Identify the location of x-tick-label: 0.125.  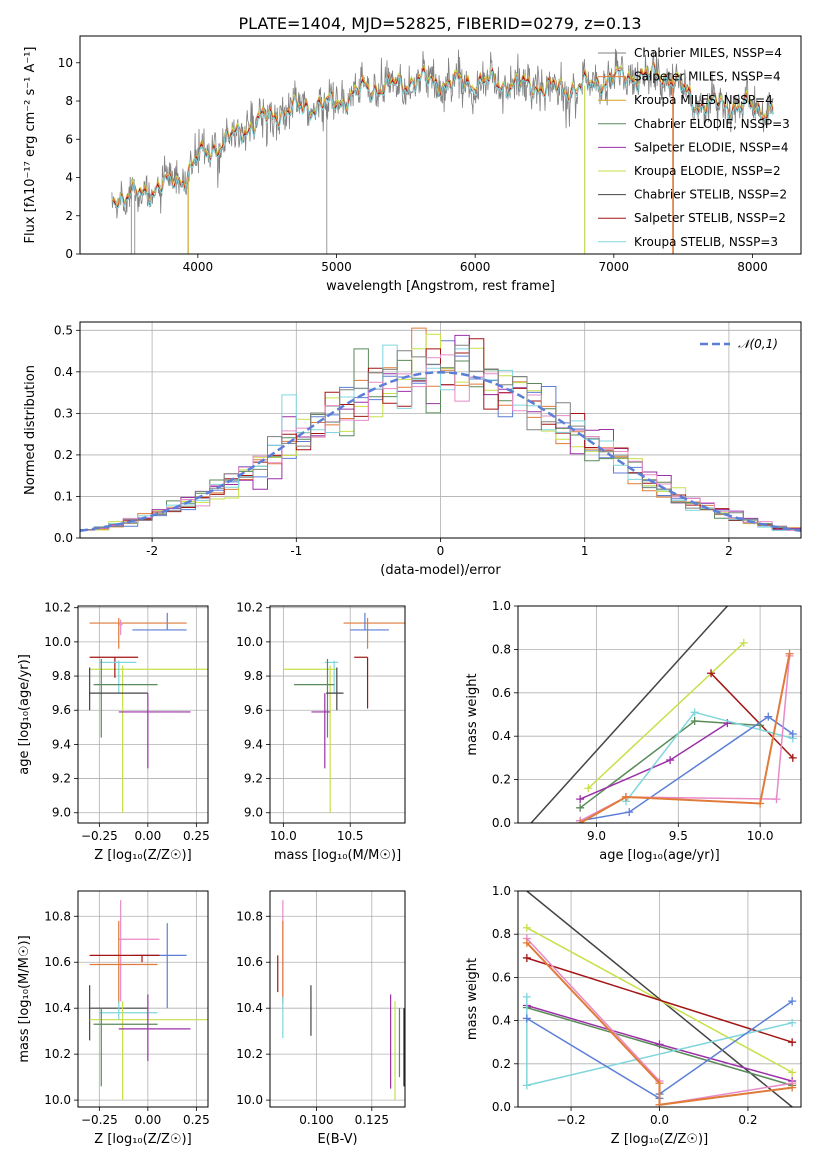
(372, 1120).